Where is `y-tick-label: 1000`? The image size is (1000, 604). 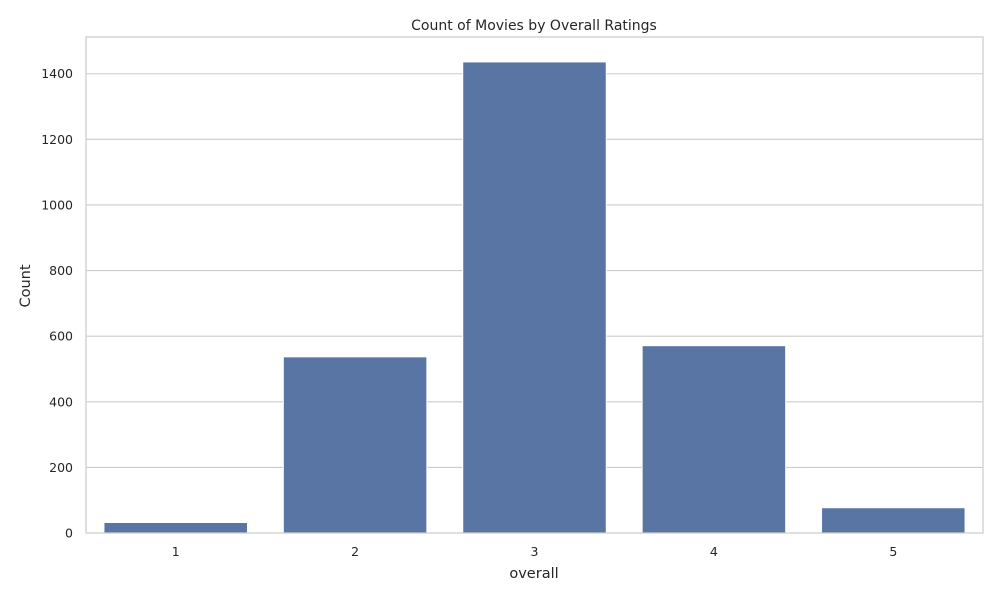 y-tick-label: 1000 is located at coordinates (57, 204).